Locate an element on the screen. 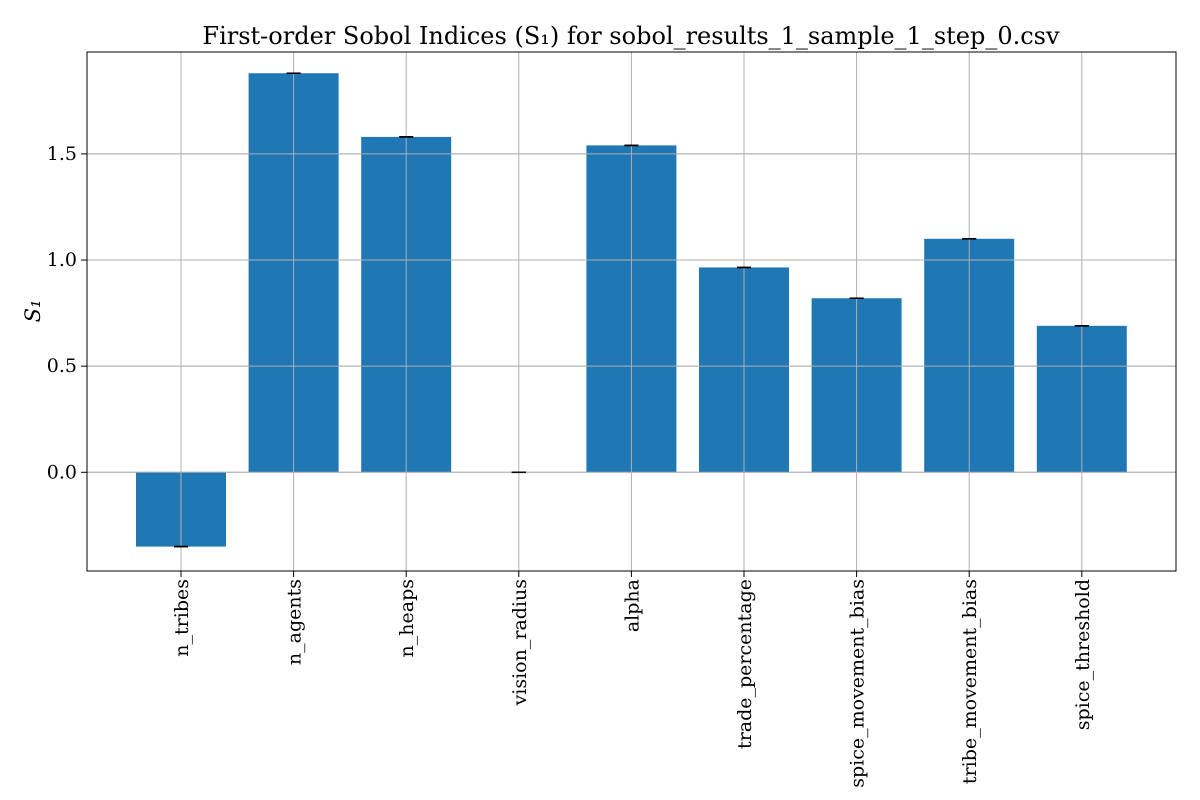 Image resolution: width=1200 pixels, height=800 pixels. x-tick-label: trade_percentage is located at coordinates (745, 664).